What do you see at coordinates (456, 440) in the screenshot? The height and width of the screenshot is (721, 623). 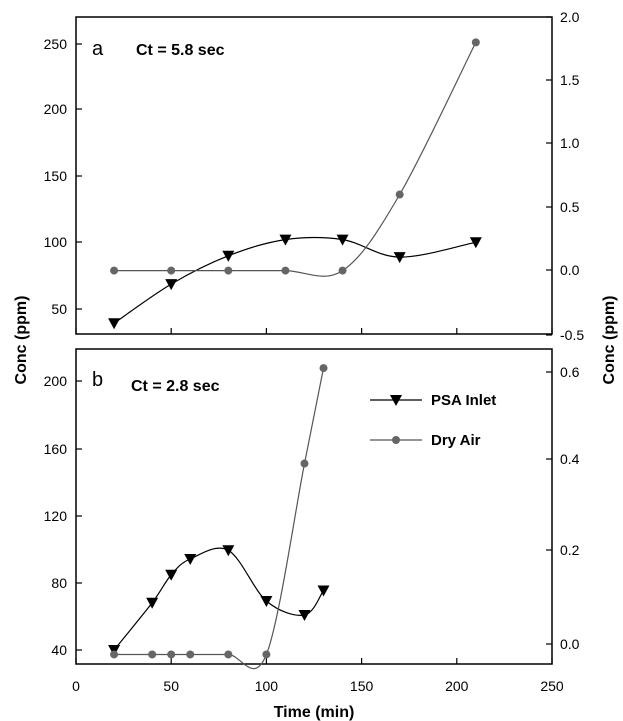 I see `legend-label: Dry Air` at bounding box center [456, 440].